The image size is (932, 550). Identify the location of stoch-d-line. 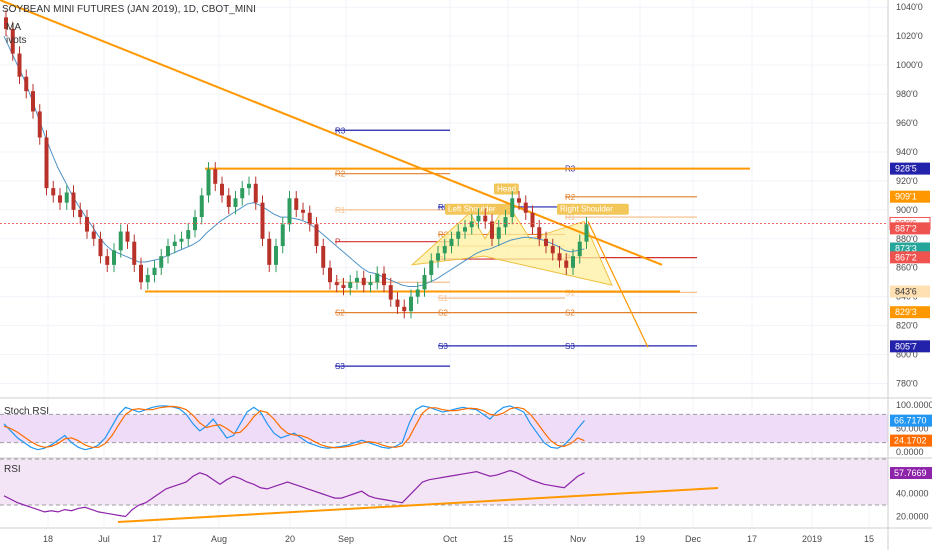
(294, 427).